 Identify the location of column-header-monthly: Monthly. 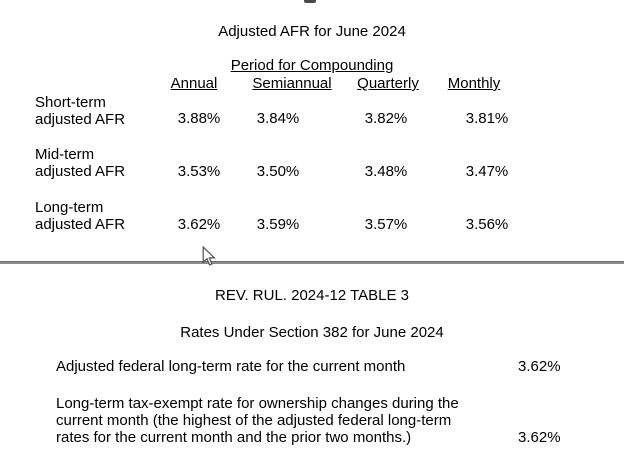
(474, 83).